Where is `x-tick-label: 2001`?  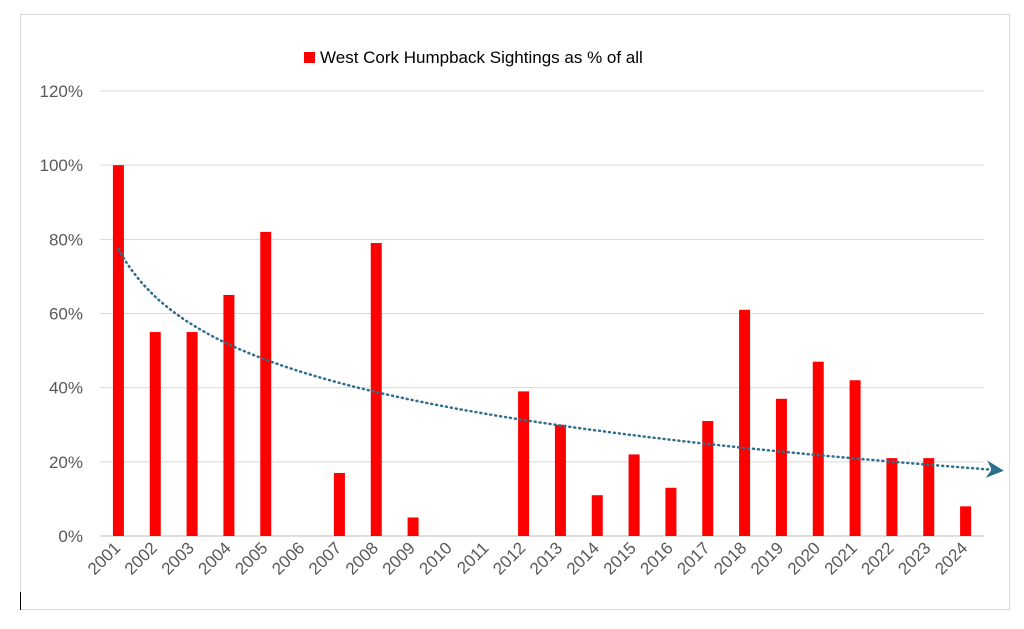 x-tick-label: 2001 is located at coordinates (104, 558).